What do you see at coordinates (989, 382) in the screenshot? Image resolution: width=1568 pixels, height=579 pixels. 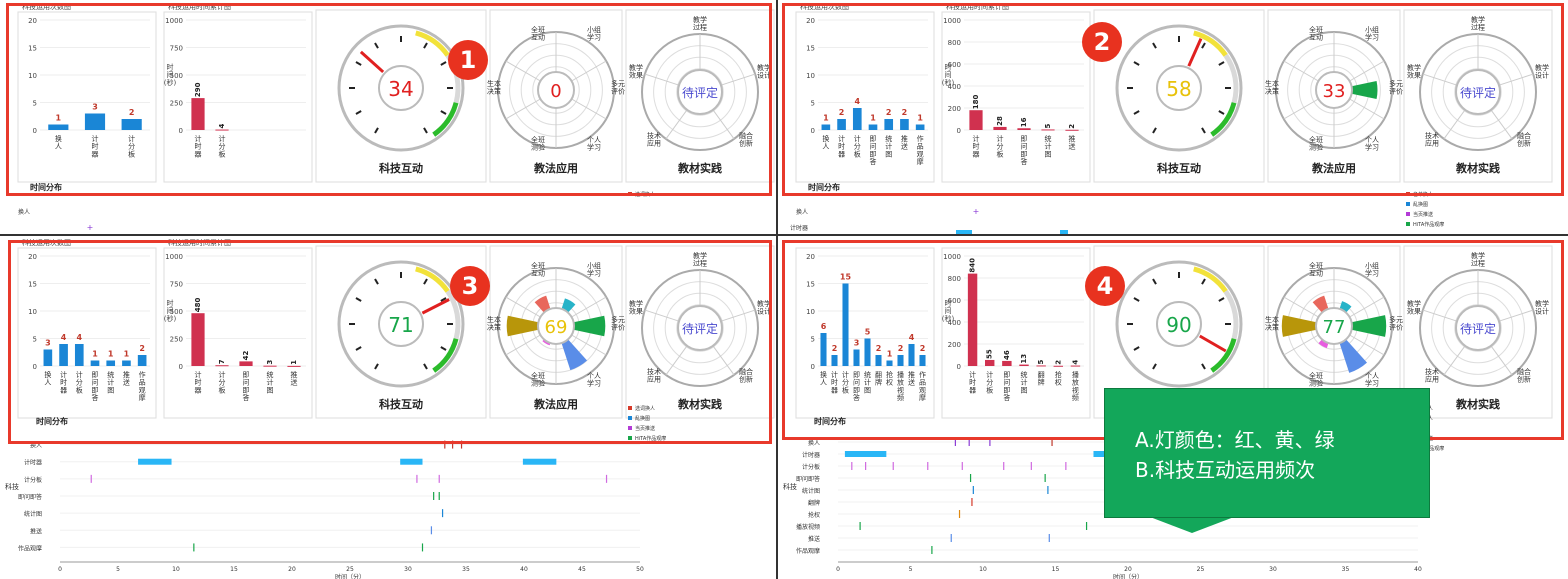 I see `bar2-xtick: 计分板` at bounding box center [989, 382].